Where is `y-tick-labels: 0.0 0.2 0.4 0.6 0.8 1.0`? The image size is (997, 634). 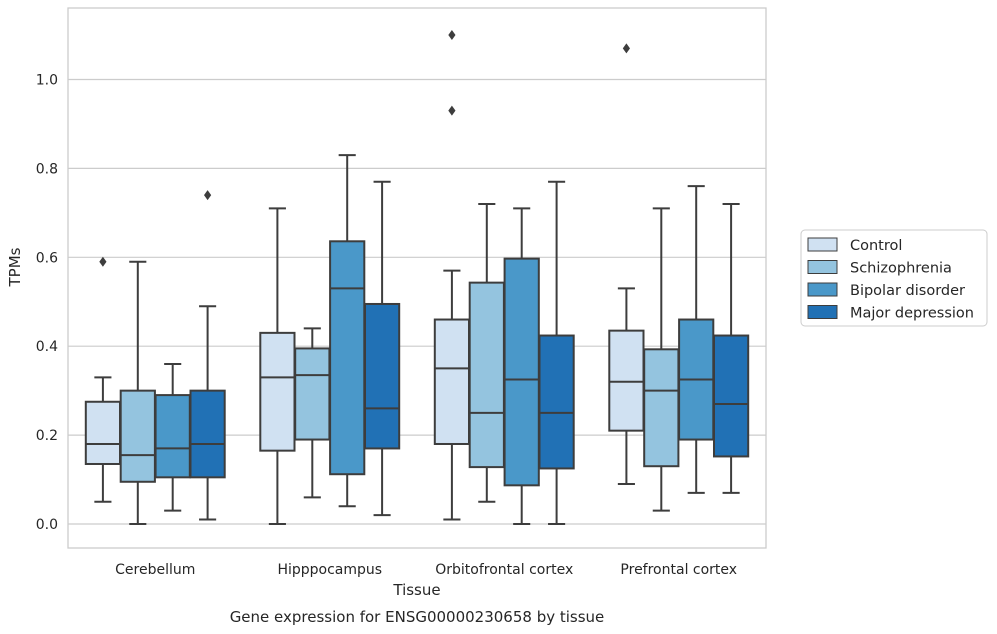
y-tick-labels: 0.0 0.2 0.4 0.6 0.8 1.0 is located at coordinates (47, 303).